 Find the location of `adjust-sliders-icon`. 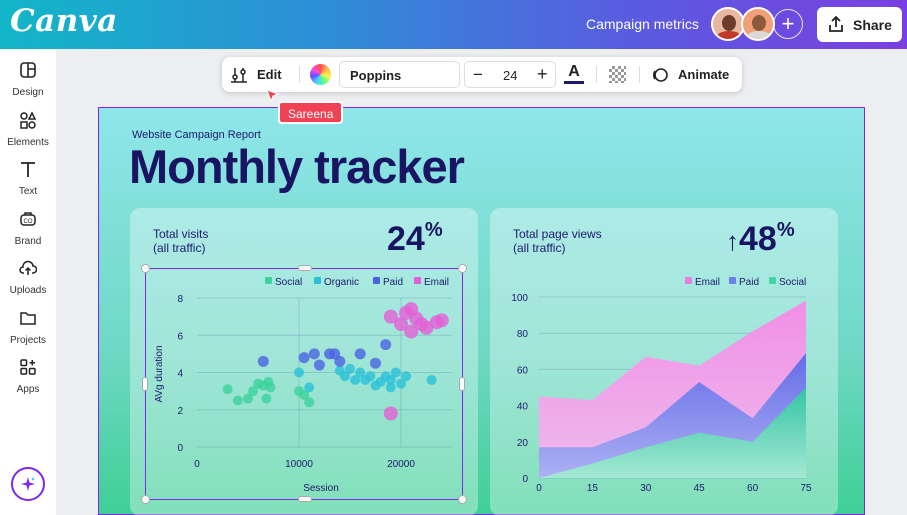

adjust-sliders-icon is located at coordinates (239, 75).